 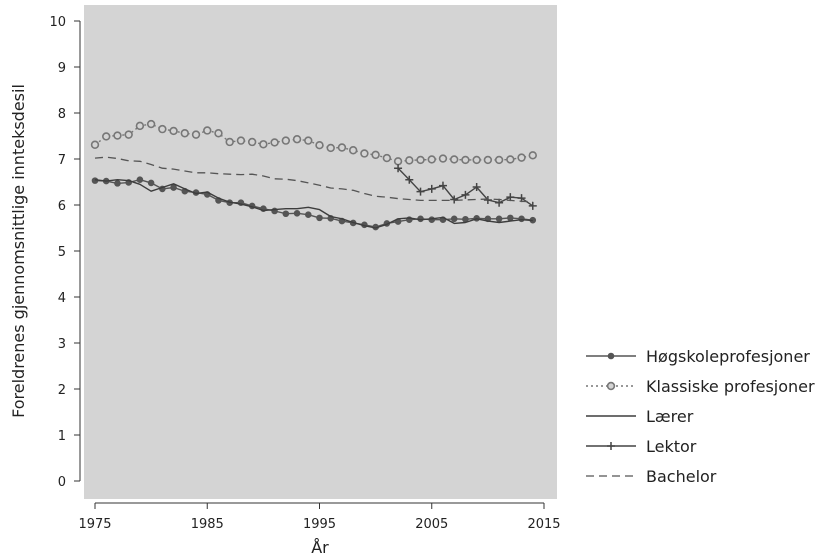 What do you see at coordinates (94, 524) in the screenshot?
I see `x-tick-label: 1975` at bounding box center [94, 524].